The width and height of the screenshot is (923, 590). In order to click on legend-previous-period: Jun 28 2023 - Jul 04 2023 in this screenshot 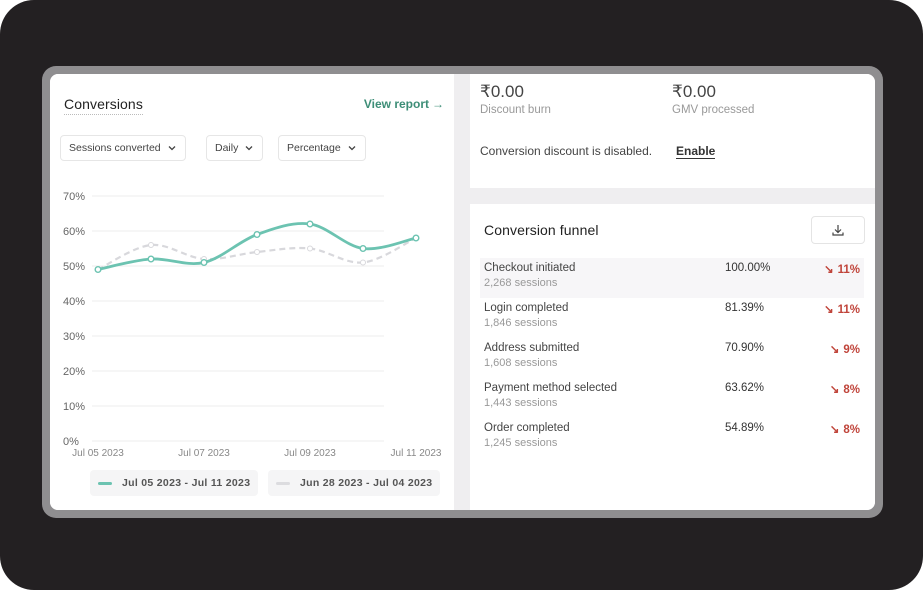, I will do `click(354, 483)`.